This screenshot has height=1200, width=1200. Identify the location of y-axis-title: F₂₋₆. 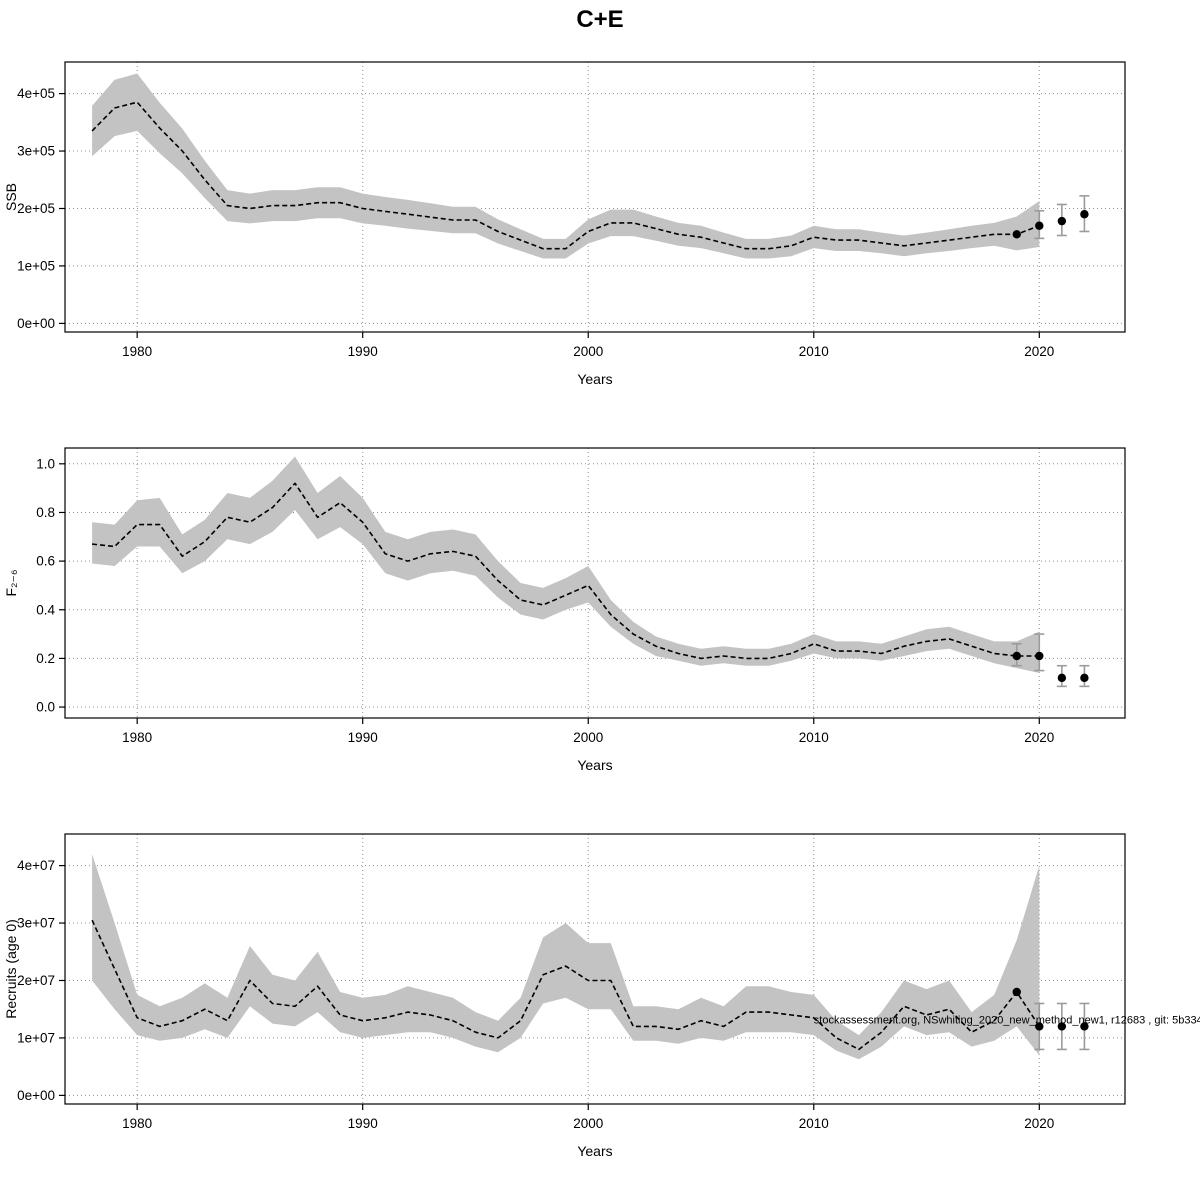
(11, 582).